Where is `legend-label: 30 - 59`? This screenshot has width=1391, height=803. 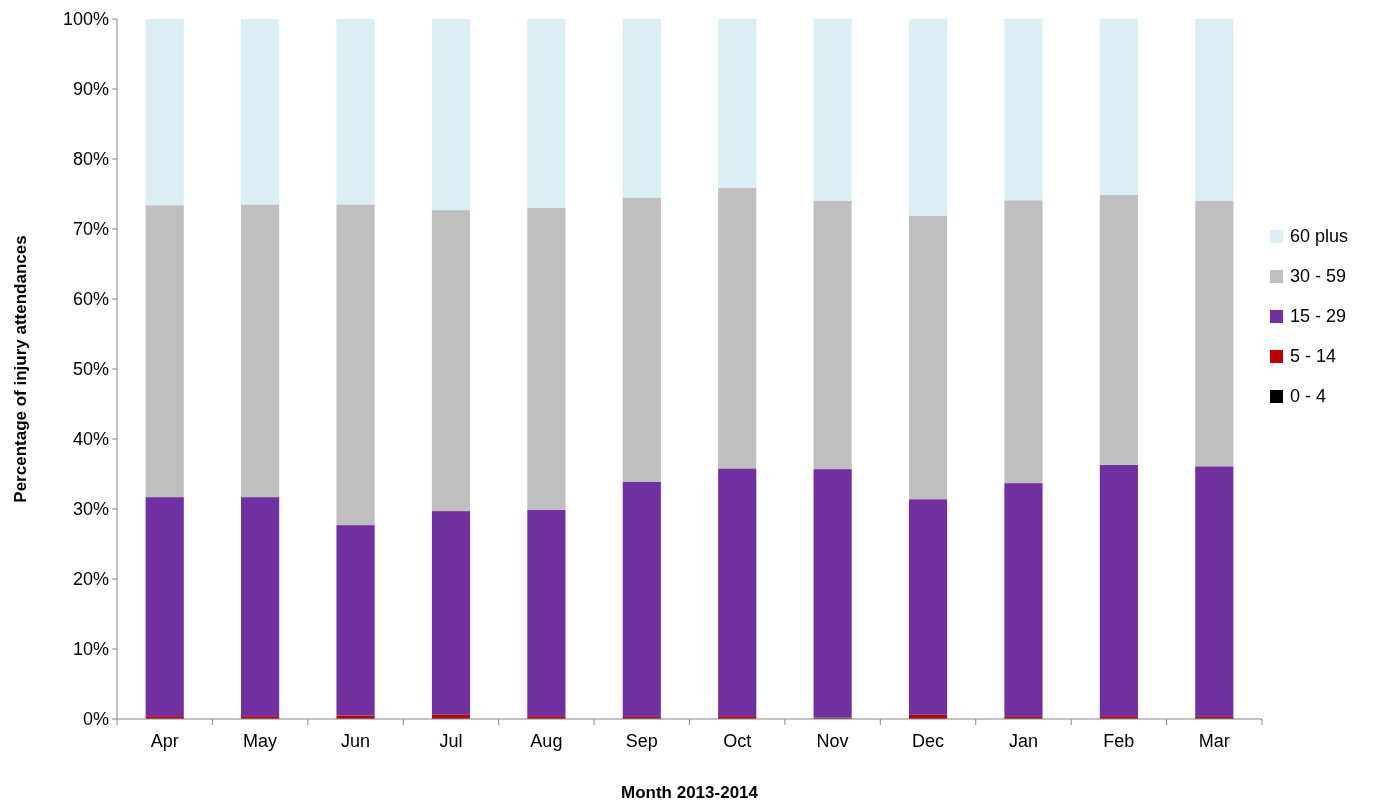
legend-label: 30 - 59 is located at coordinates (1318, 276).